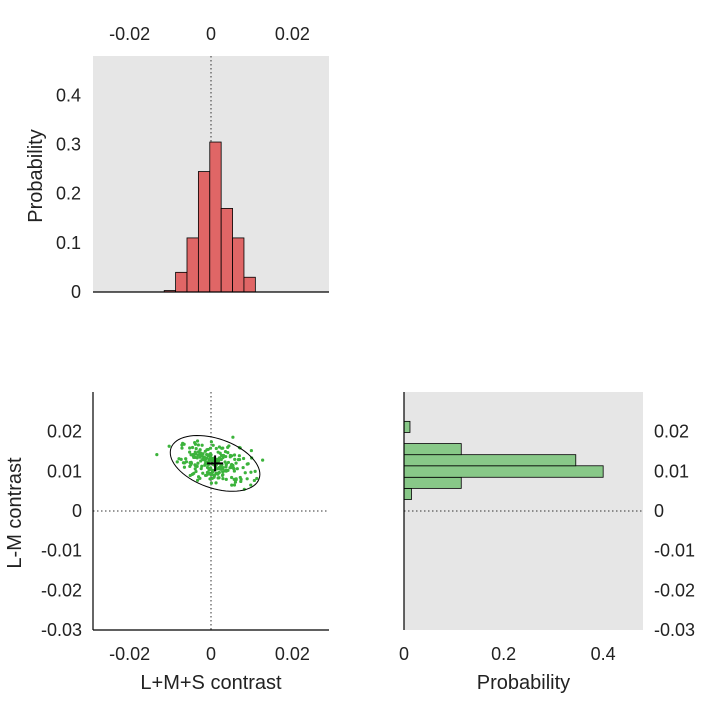  What do you see at coordinates (68, 145) in the screenshot?
I see `y-tick-label: 0.3` at bounding box center [68, 145].